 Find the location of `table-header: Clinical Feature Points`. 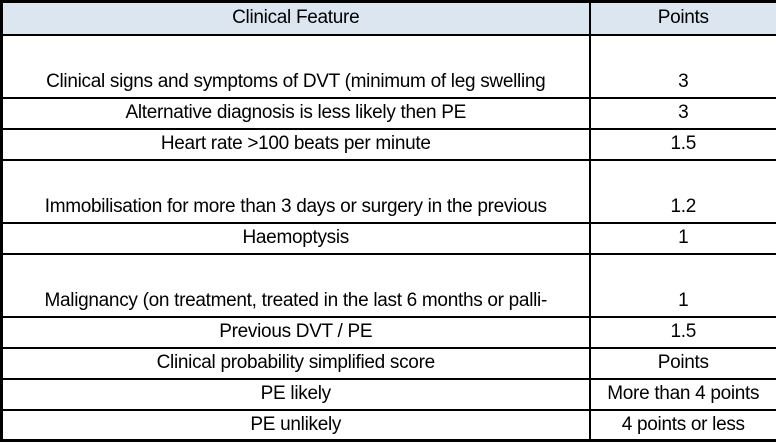

table-header: Clinical Feature Points is located at coordinates (388, 18).